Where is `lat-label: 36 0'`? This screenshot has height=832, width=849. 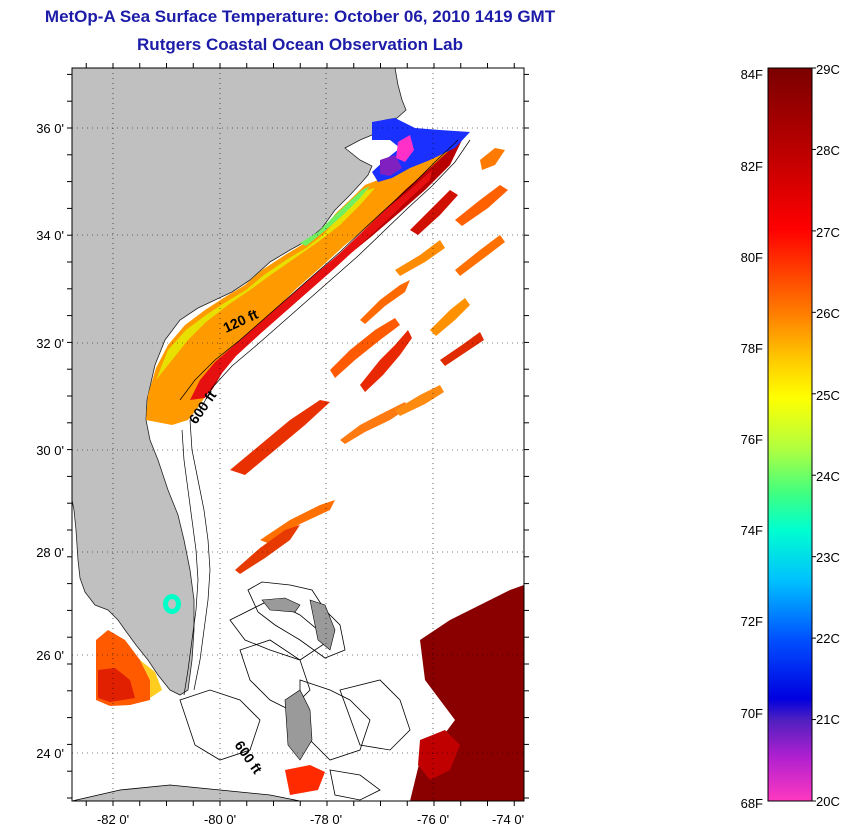
lat-label: 36 0' is located at coordinates (50, 128).